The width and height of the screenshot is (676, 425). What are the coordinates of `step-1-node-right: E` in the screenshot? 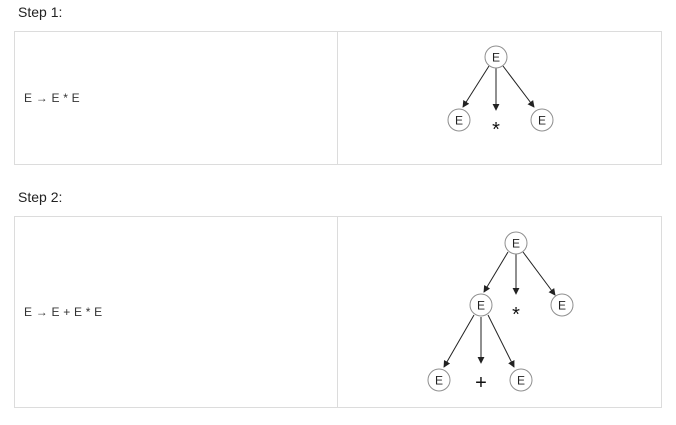 It's located at (542, 120).